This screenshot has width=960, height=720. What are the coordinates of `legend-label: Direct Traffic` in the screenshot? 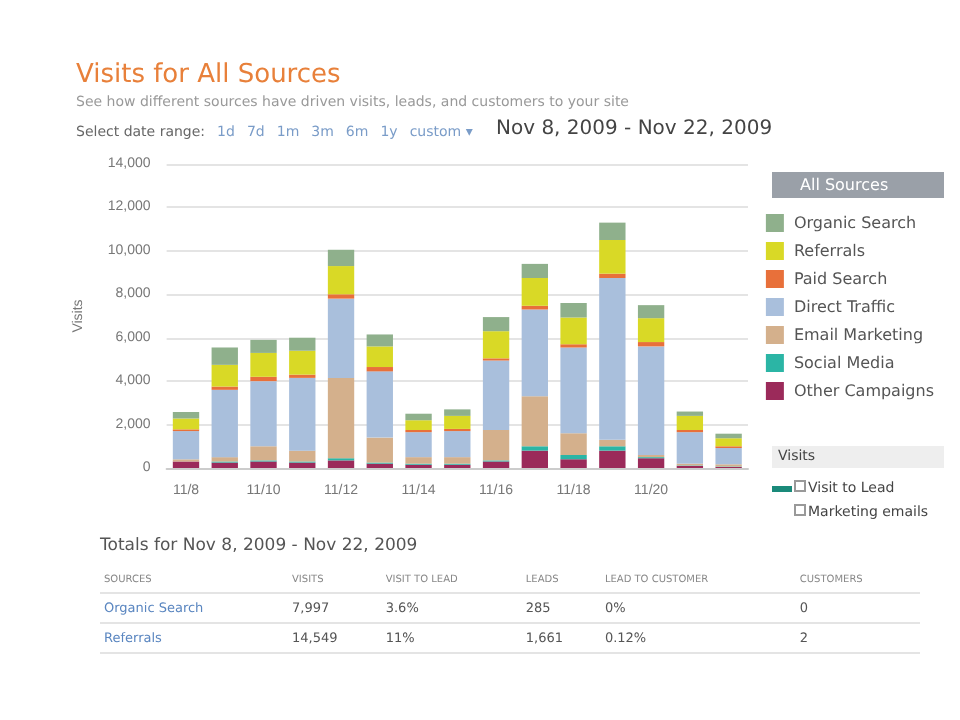 It's located at (844, 307).